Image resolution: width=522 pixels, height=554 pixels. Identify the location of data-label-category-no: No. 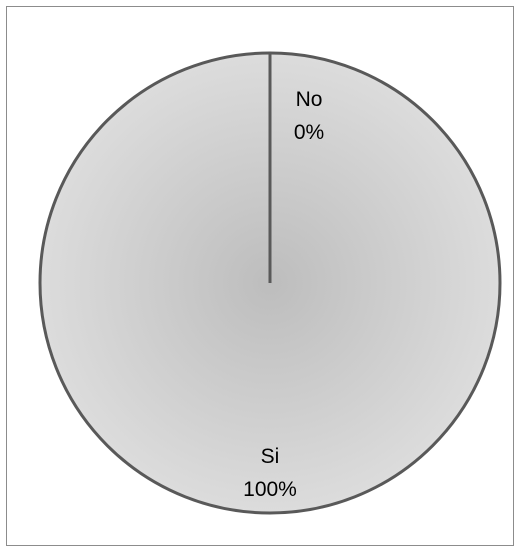
(309, 99).